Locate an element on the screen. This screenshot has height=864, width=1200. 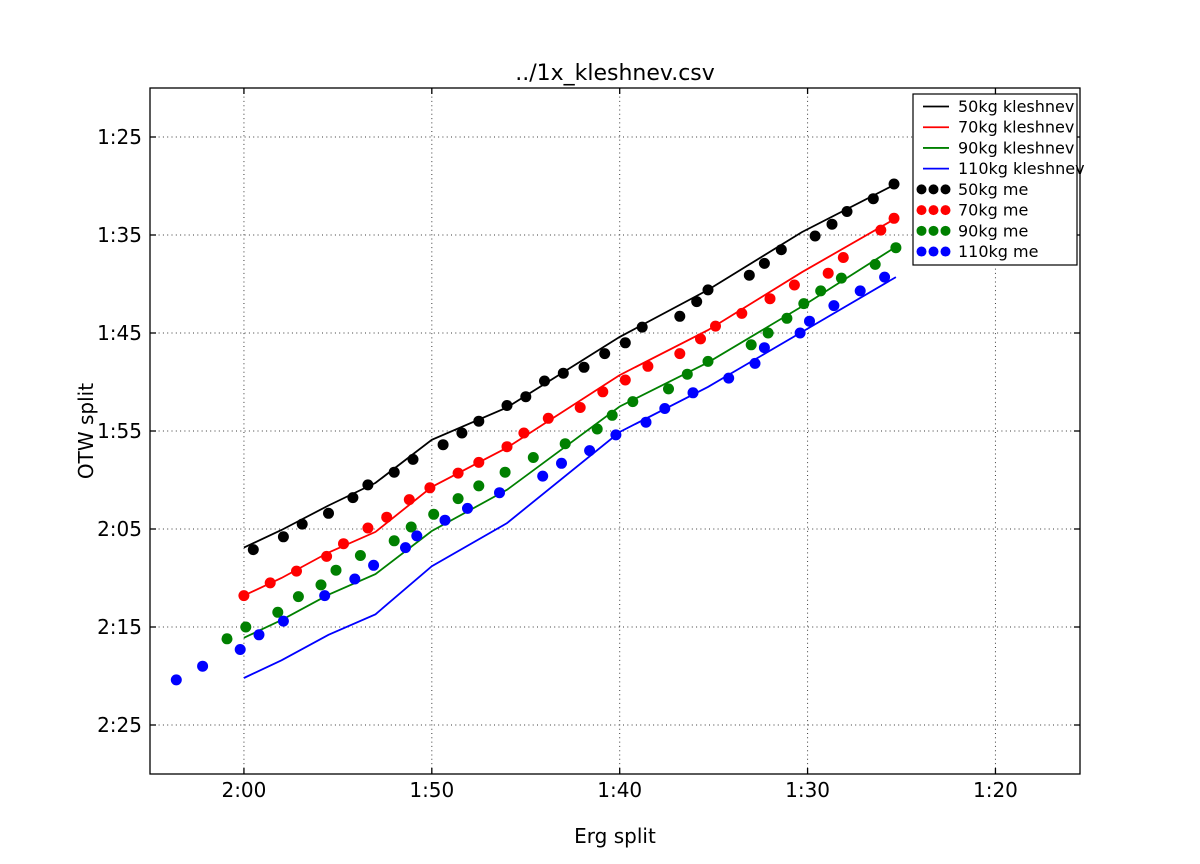
y-tick-label: 2:15 is located at coordinates (119, 627).